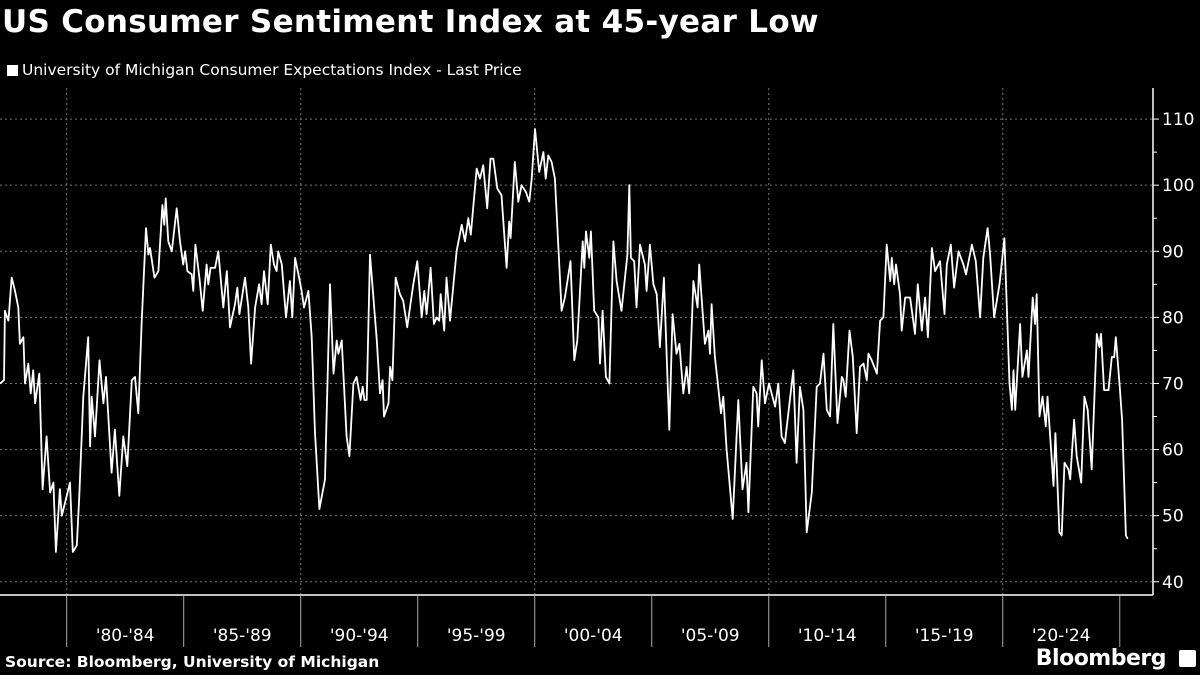 This screenshot has width=1200, height=675. I want to click on y-tick-label: 100, so click(1178, 186).